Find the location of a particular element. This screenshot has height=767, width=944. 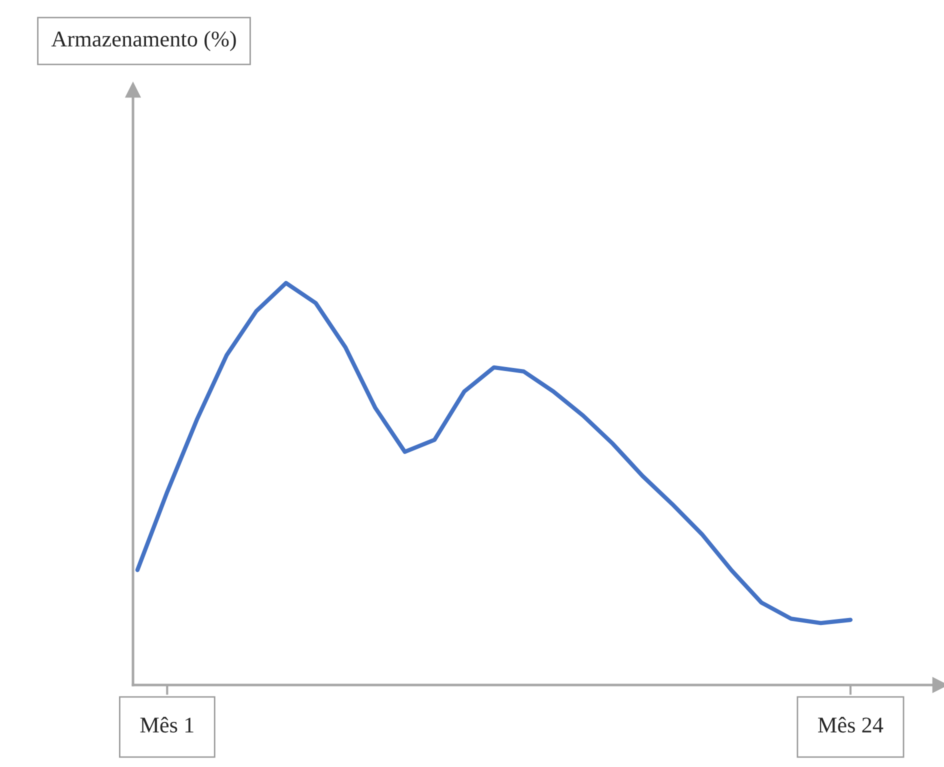

x-tick-label: Mês 1 is located at coordinates (167, 724).